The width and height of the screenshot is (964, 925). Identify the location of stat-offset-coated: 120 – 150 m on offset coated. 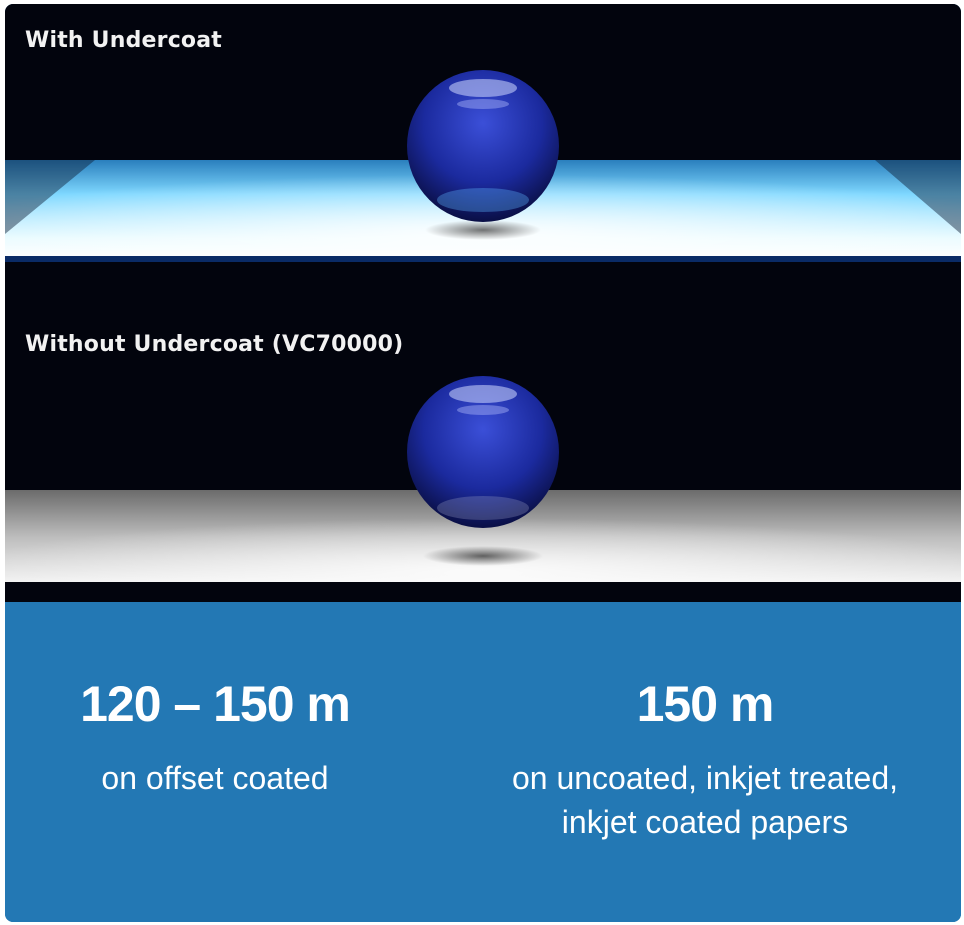
(215, 737).